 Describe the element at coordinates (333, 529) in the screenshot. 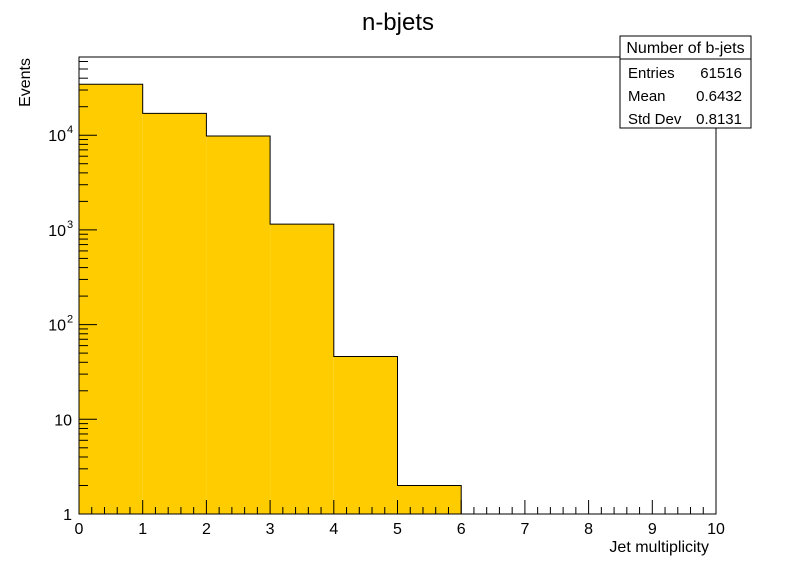

I see `x-tick-label: 4` at that location.